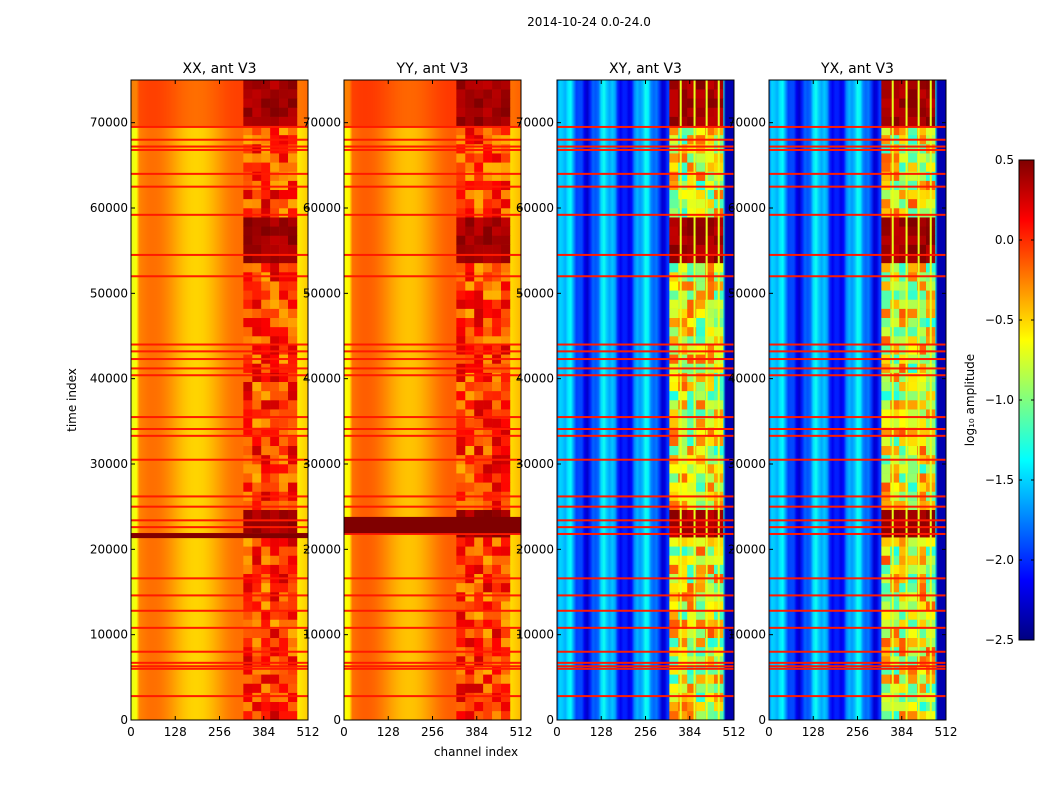 Image resolution: width=1050 pixels, height=800 pixels. Describe the element at coordinates (131, 732) in the screenshot. I see `x-tick-label: 0` at that location.